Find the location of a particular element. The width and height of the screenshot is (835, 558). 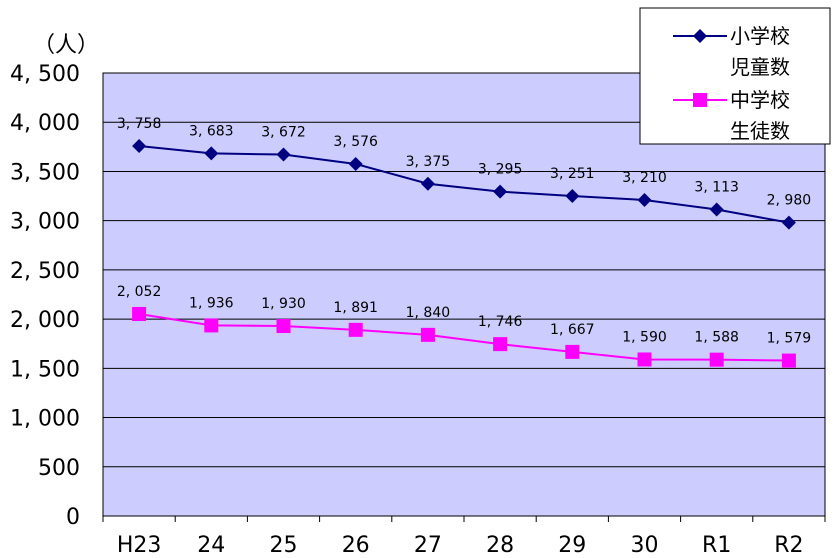

data-label: 3, 251 is located at coordinates (572, 174).